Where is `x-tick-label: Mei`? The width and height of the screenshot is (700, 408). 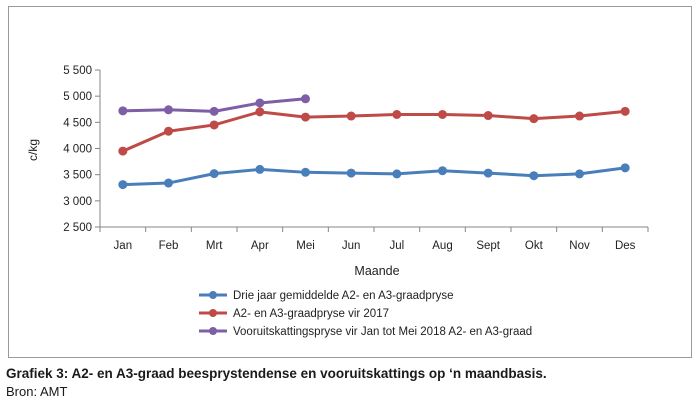 x-tick-label: Mei is located at coordinates (305, 246).